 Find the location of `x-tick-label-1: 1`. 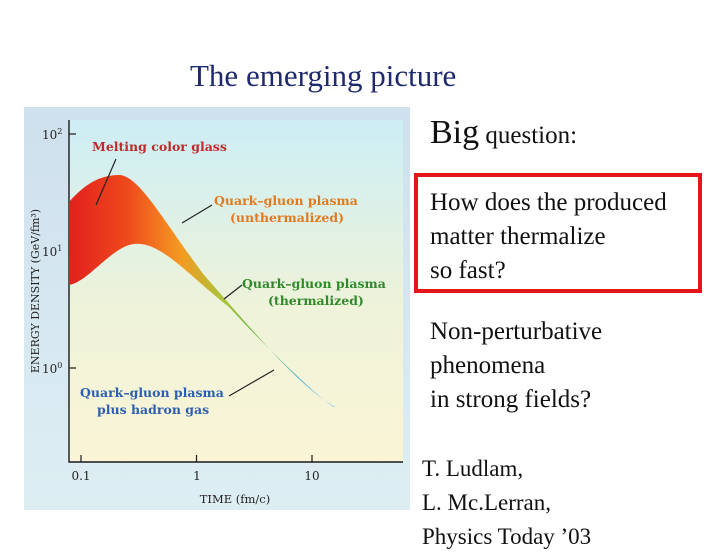

x-tick-label-1: 1 is located at coordinates (197, 476).